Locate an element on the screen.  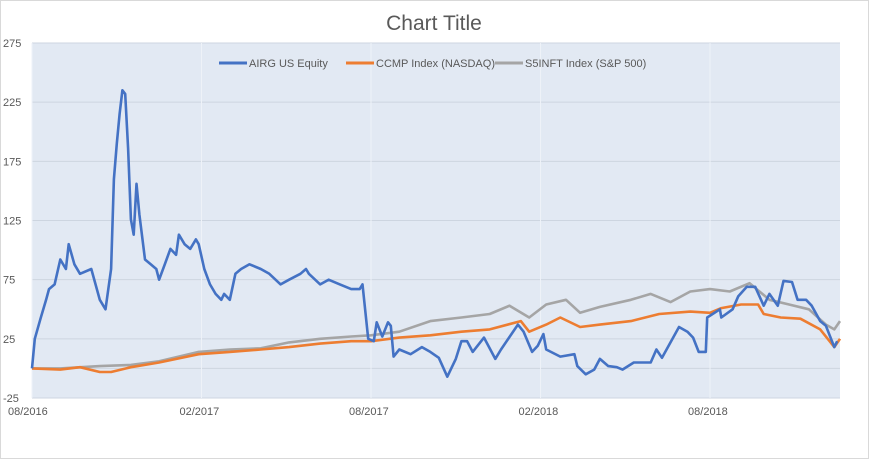
x-tick-label: 08/2017 is located at coordinates (369, 412).